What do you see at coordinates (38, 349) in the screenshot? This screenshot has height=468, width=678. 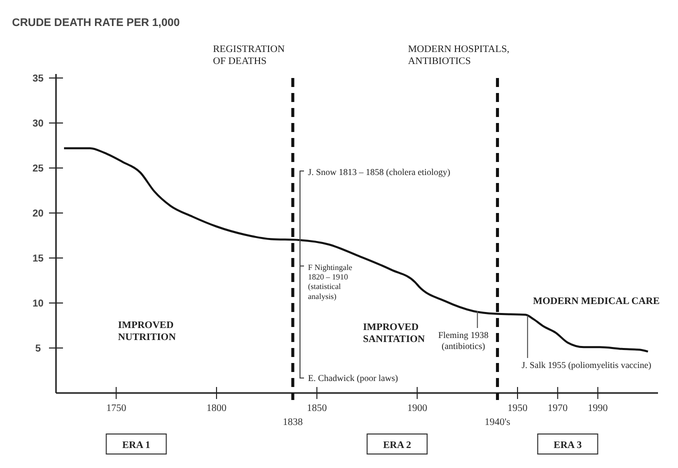 I see `y-tick-label: 5` at bounding box center [38, 349].